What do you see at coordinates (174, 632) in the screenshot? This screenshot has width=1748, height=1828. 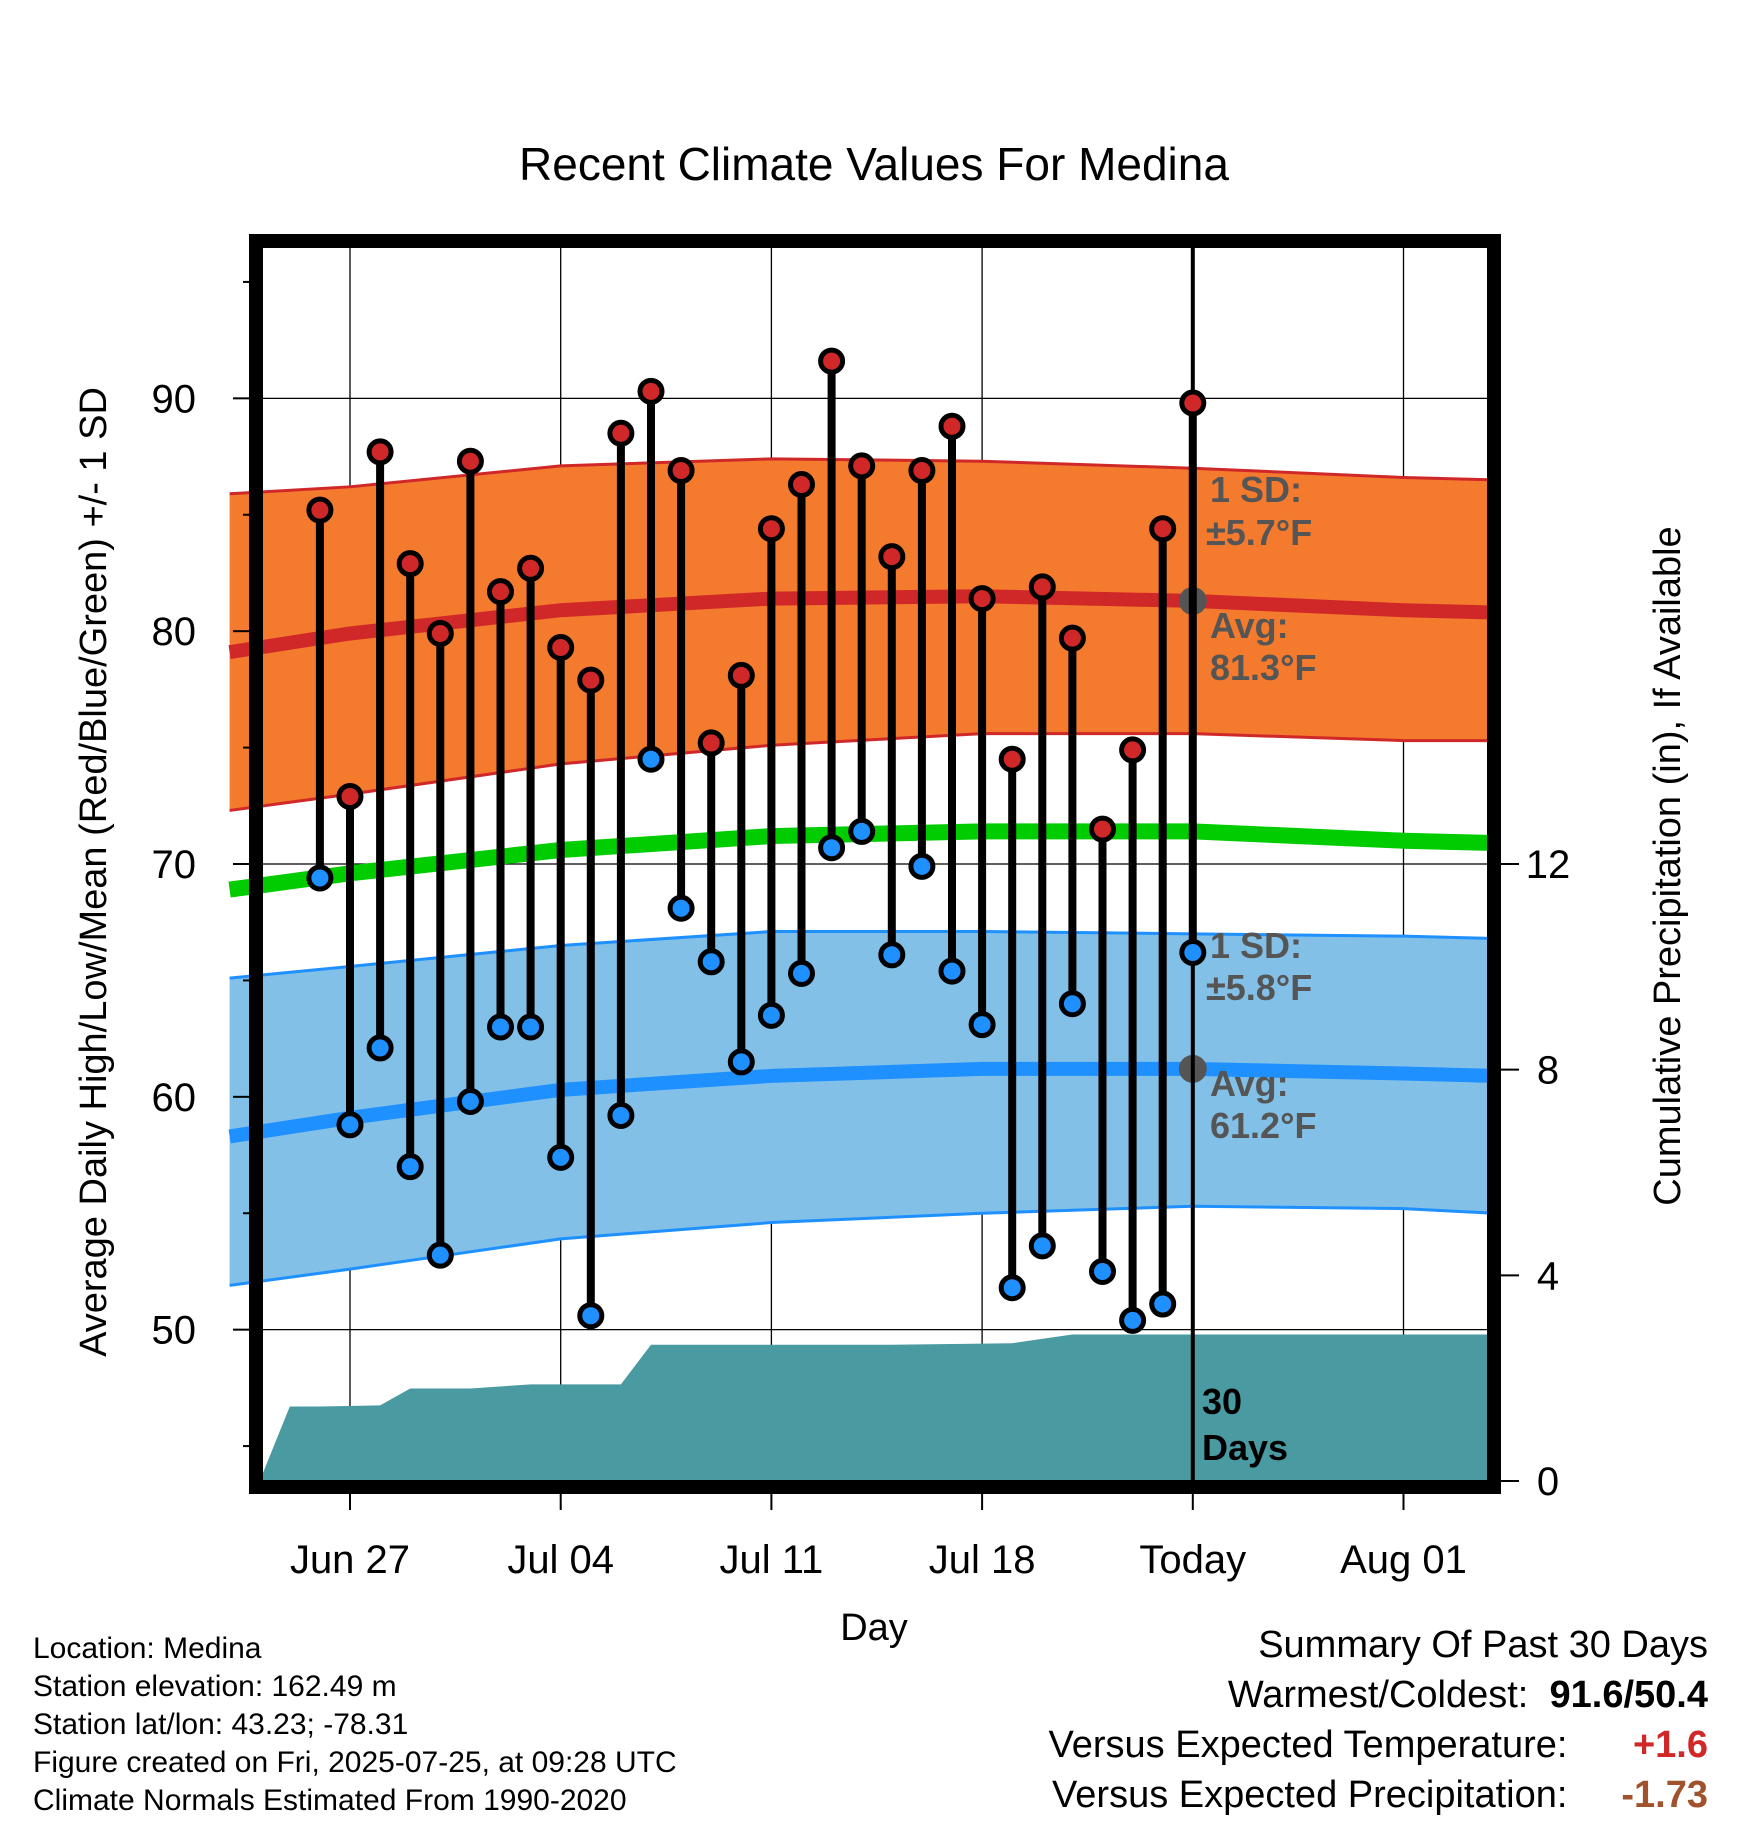 I see `y-tick-label-80: 80` at bounding box center [174, 632].